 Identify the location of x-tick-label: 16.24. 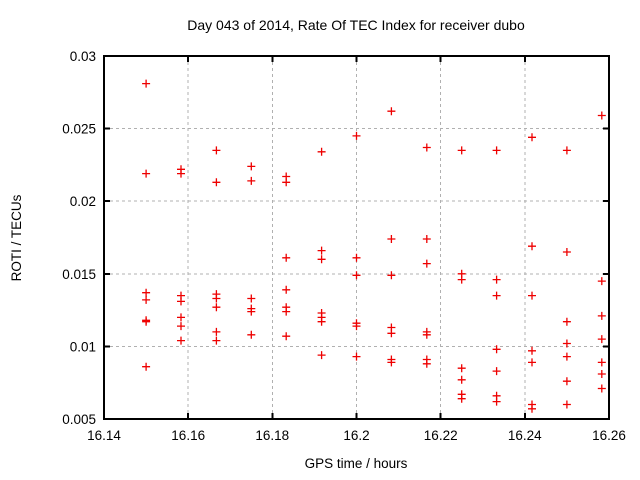
(525, 435).